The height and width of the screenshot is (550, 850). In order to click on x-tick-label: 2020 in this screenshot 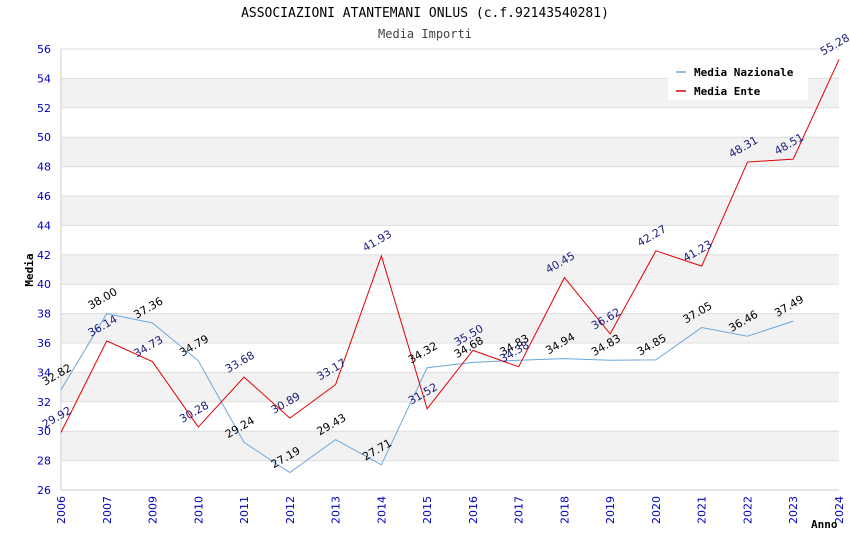, I will do `click(656, 510)`.